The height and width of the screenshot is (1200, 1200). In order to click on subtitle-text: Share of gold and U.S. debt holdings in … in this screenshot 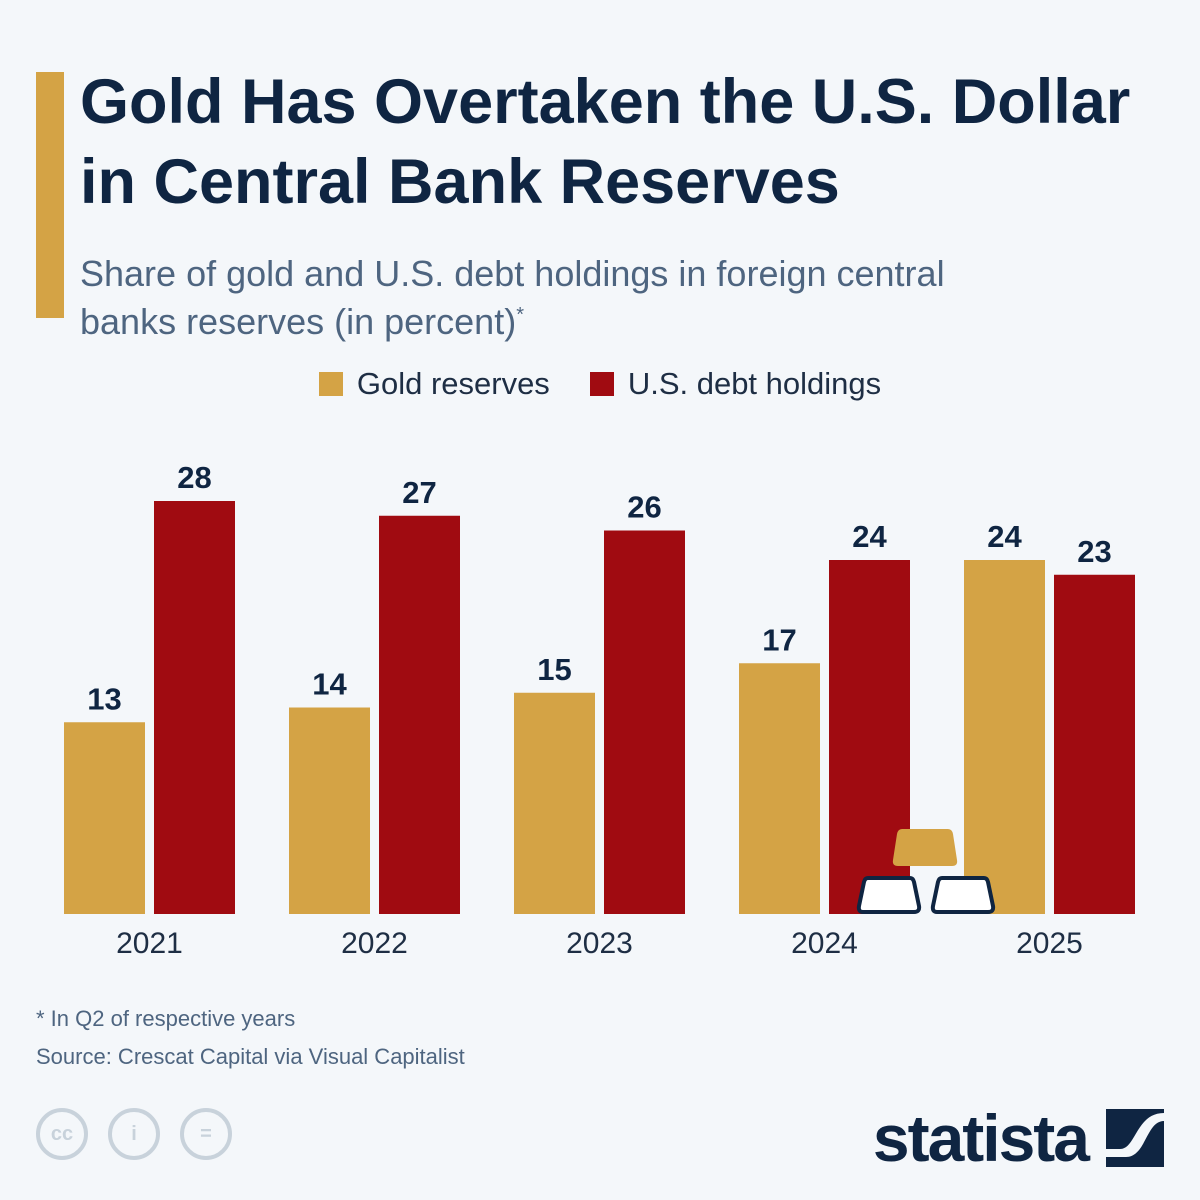, I will do `click(512, 297)`.